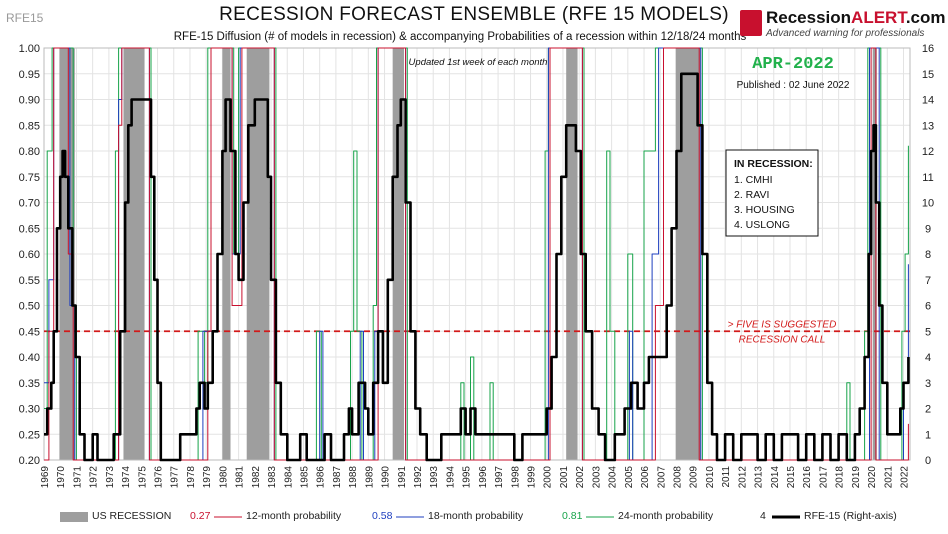  Describe the element at coordinates (478, 62) in the screenshot. I see `updated-note: Updated 1st week of each month` at that location.